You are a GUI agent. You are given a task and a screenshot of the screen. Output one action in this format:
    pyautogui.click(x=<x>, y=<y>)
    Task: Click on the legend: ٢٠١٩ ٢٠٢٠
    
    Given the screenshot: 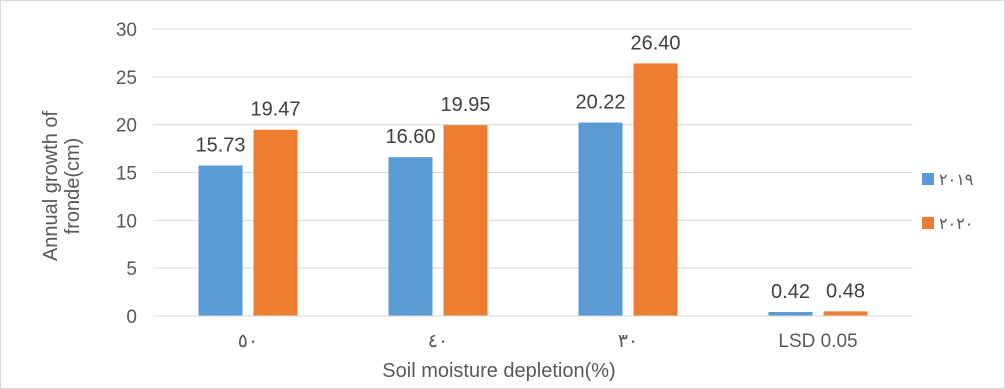 What is the action you would take?
    pyautogui.click(x=947, y=201)
    